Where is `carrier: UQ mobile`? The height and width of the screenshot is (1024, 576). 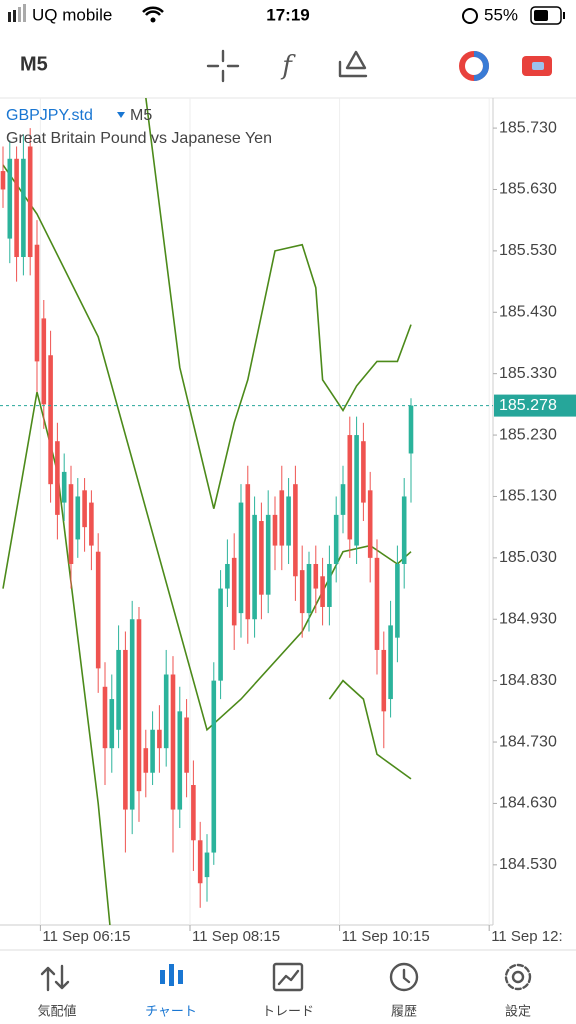 carrier: UQ mobile is located at coordinates (72, 14).